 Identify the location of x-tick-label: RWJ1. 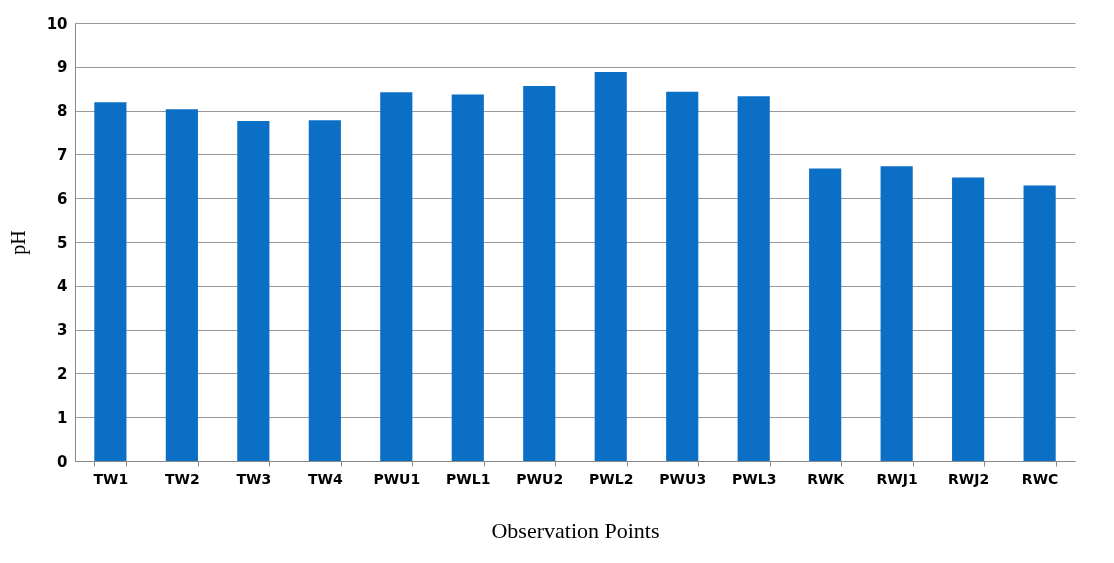
(897, 478).